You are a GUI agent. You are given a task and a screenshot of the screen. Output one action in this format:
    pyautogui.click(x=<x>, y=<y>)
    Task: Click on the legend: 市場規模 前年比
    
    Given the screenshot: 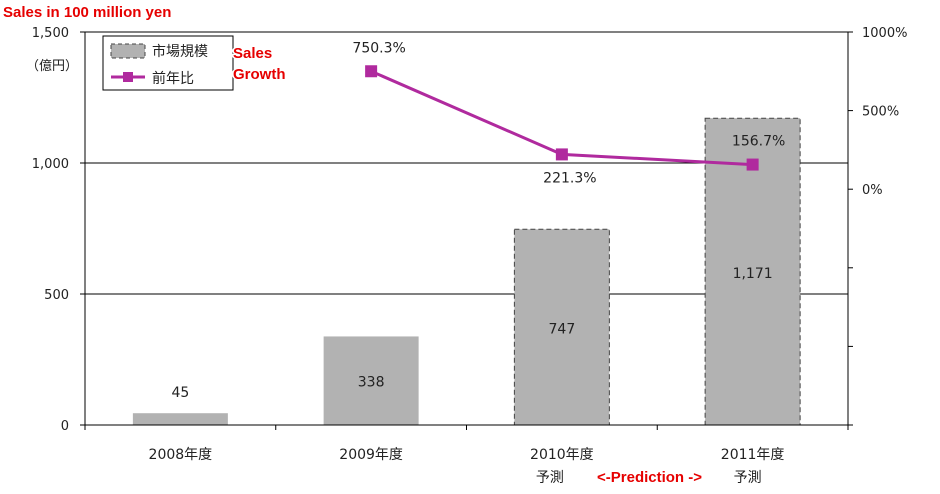 What is the action you would take?
    pyautogui.click(x=168, y=63)
    